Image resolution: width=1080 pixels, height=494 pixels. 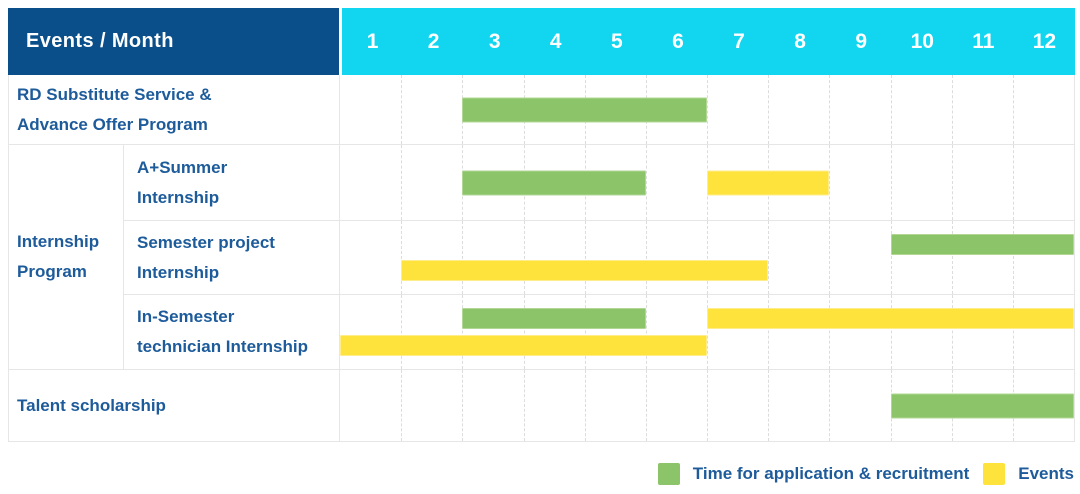 I want to click on header-row: Events / Month 1 2 3 4 5 6 7 8 9 10 11 12, so click(x=541, y=41).